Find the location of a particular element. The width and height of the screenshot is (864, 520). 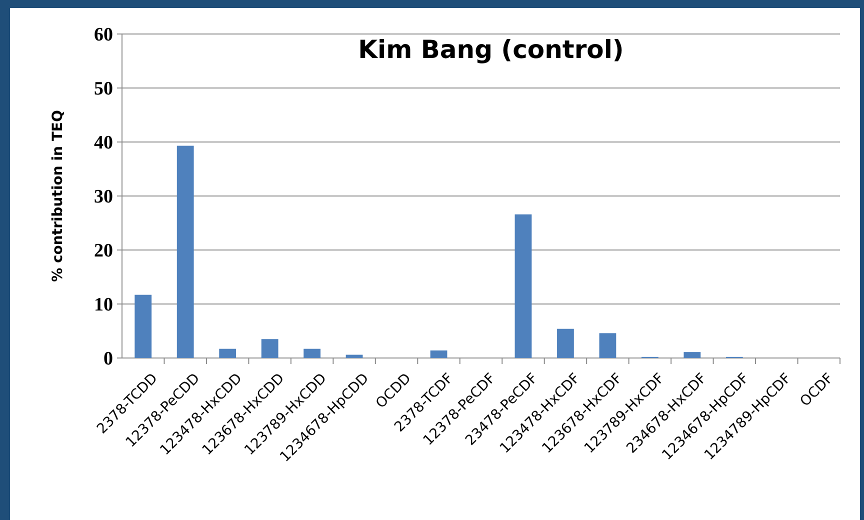

y-tick-label: 50 is located at coordinates (103, 89).